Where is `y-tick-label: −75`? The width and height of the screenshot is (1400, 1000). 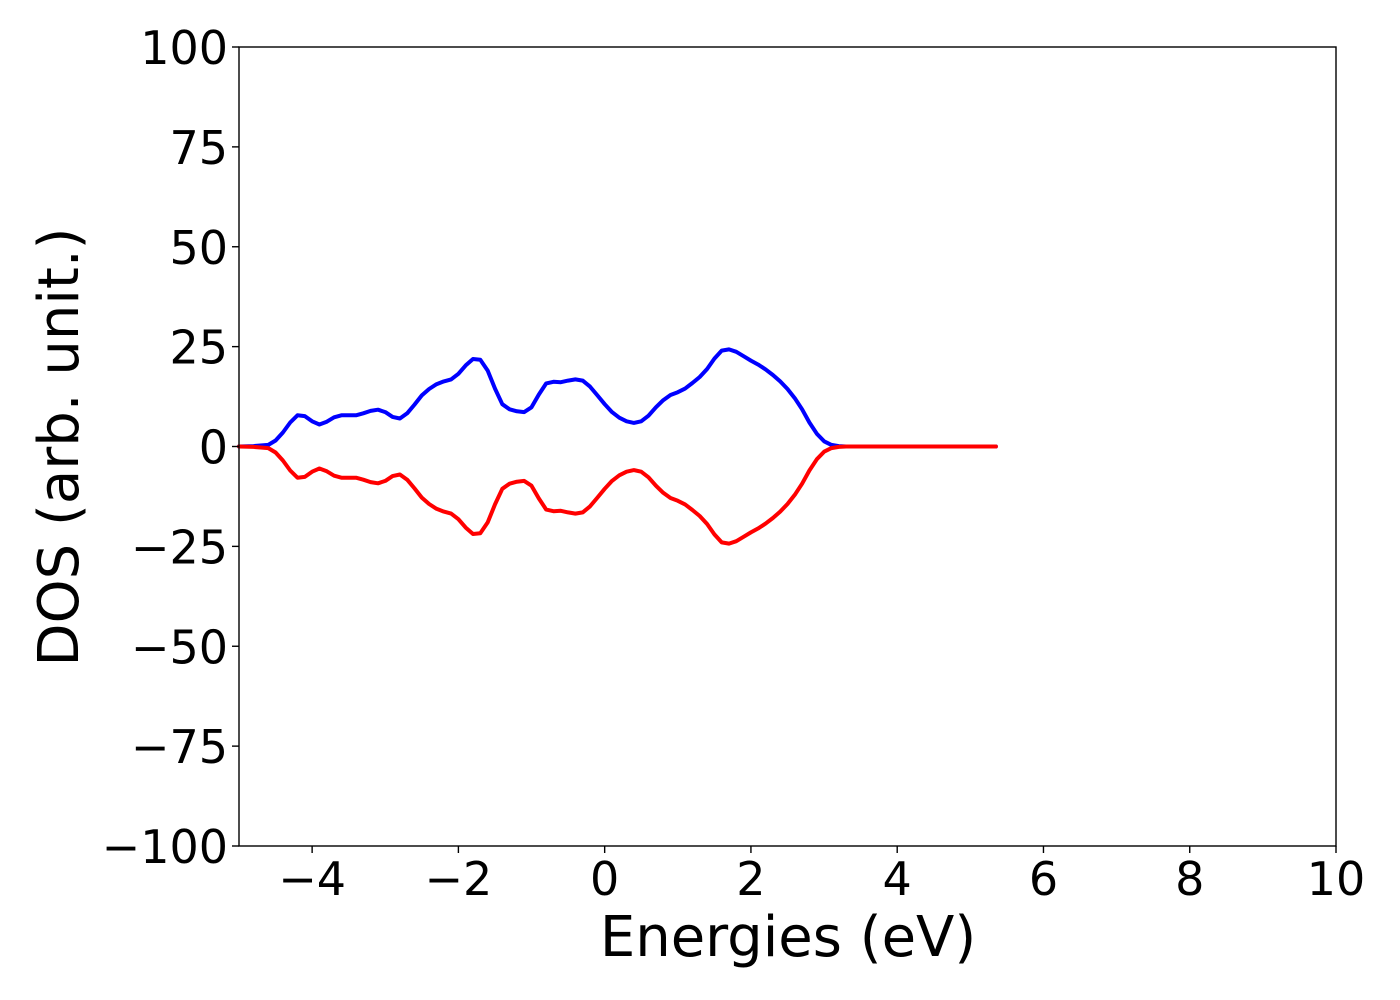 y-tick-label: −75 is located at coordinates (179, 747).